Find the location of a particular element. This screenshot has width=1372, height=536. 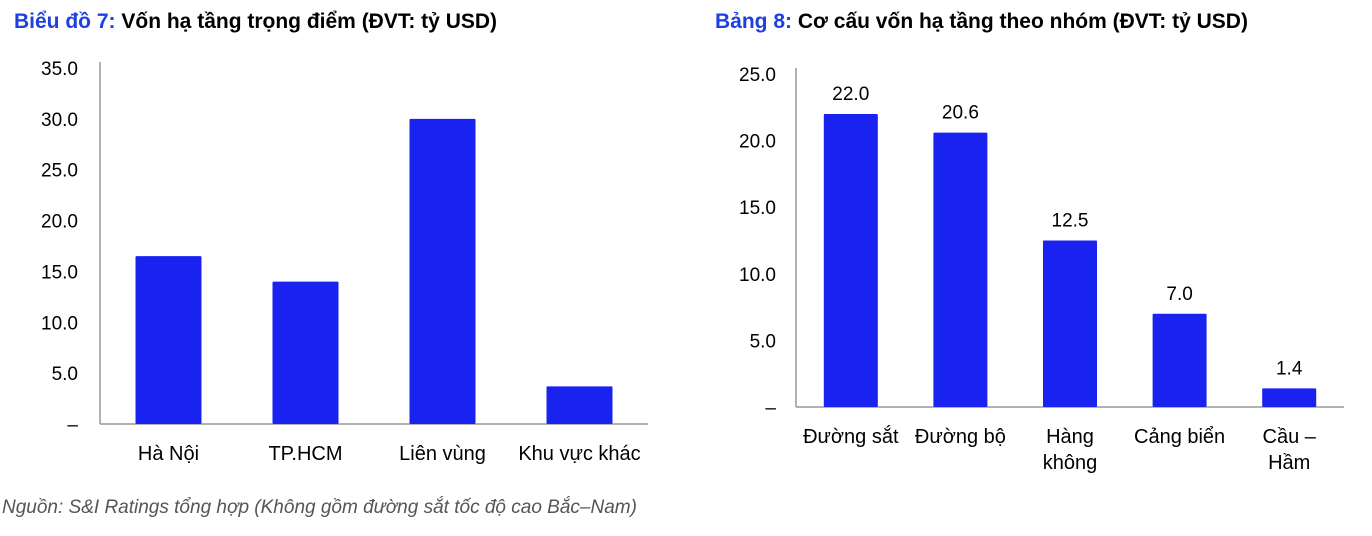

chart2-x-tick-label: không is located at coordinates (1070, 463).